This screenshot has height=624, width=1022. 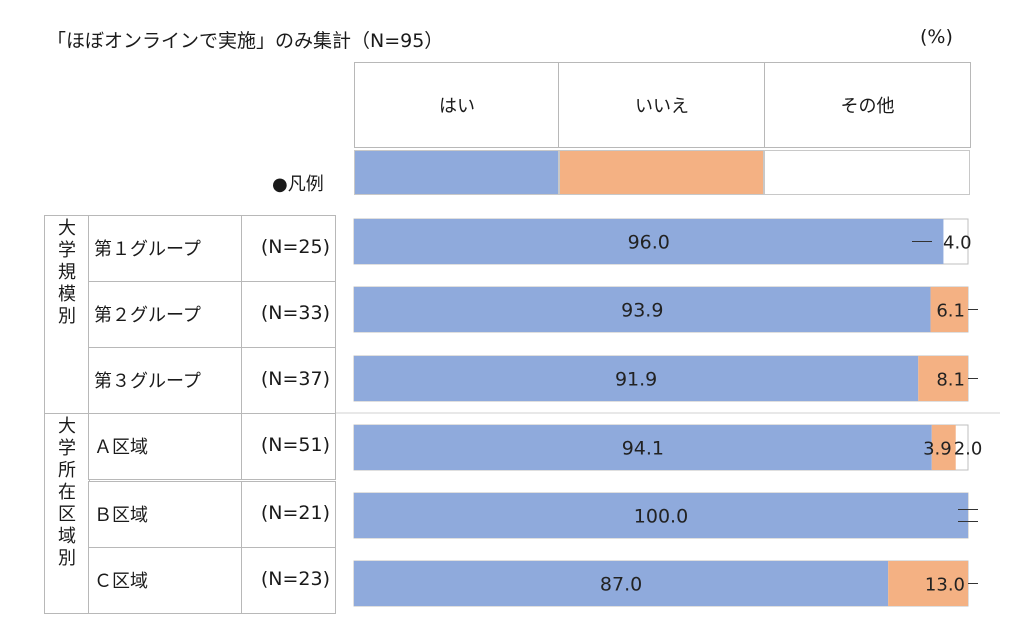 I want to click on row-n: (N=33), so click(x=295, y=313).